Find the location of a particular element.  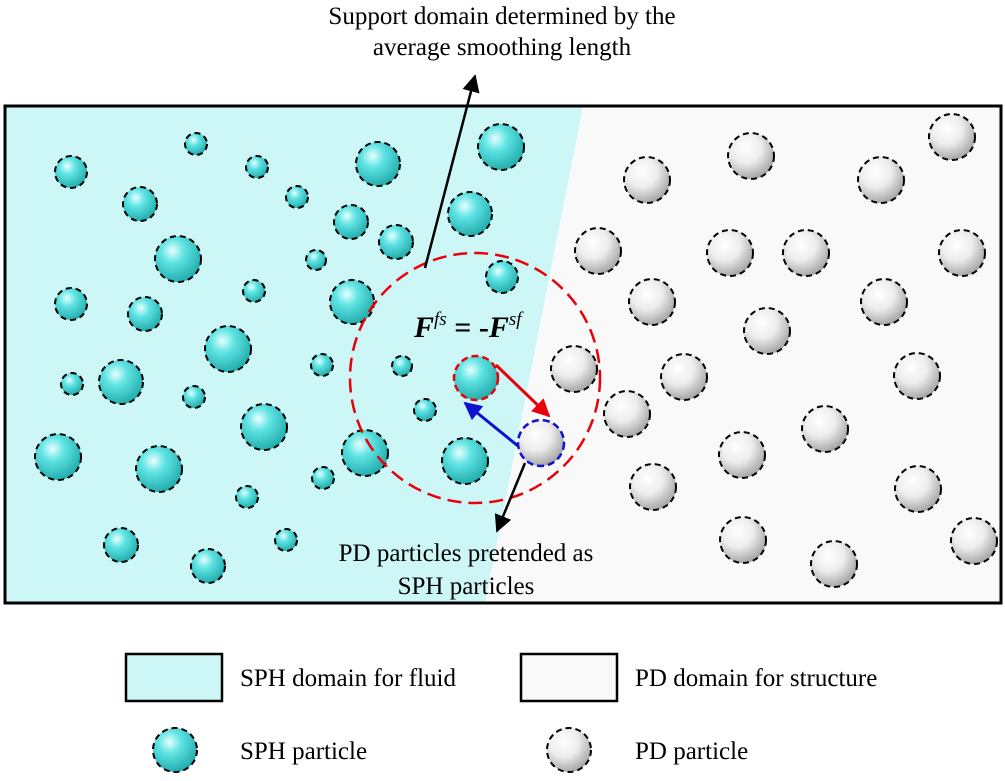

support-domain-circle is located at coordinates (475, 378).